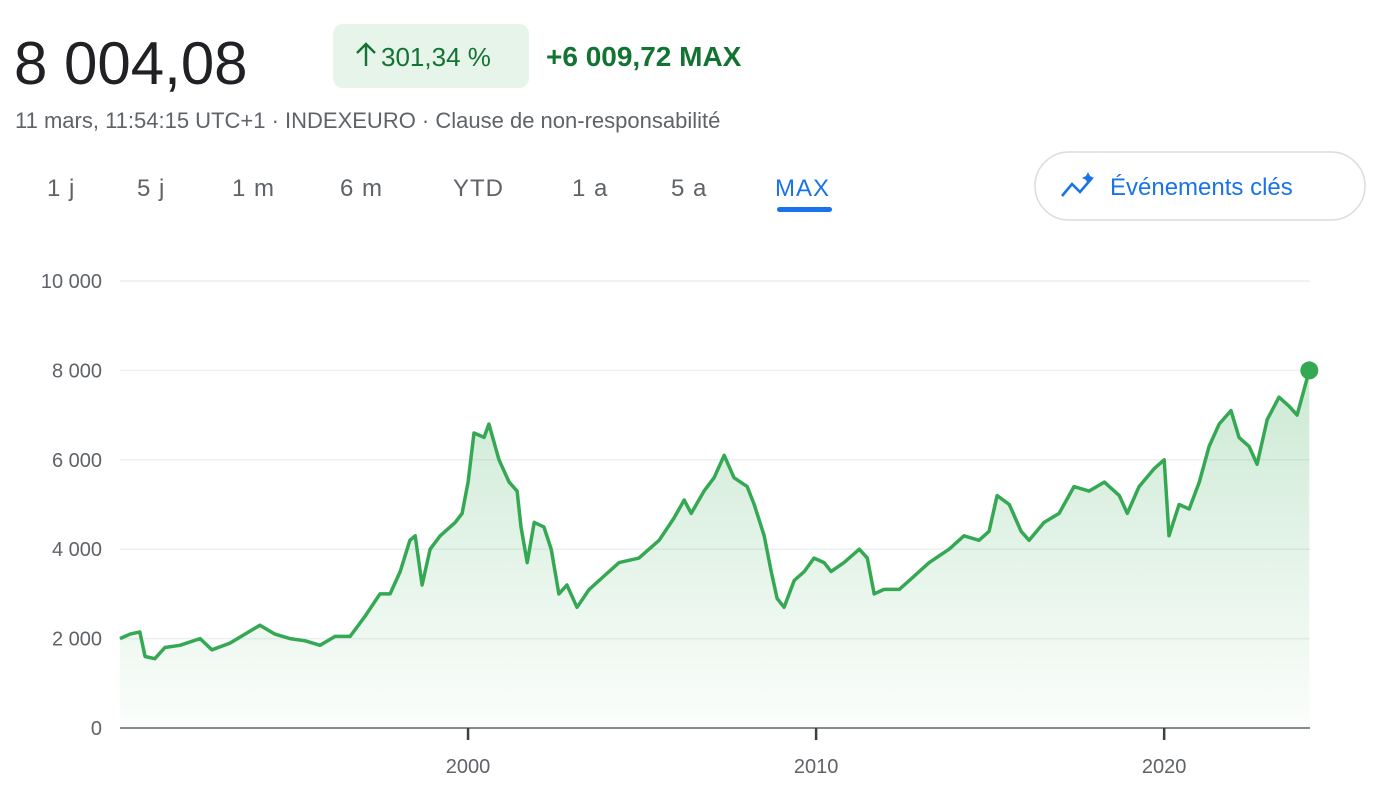  What do you see at coordinates (71, 282) in the screenshot?
I see `y-tick-label: 10 000` at bounding box center [71, 282].